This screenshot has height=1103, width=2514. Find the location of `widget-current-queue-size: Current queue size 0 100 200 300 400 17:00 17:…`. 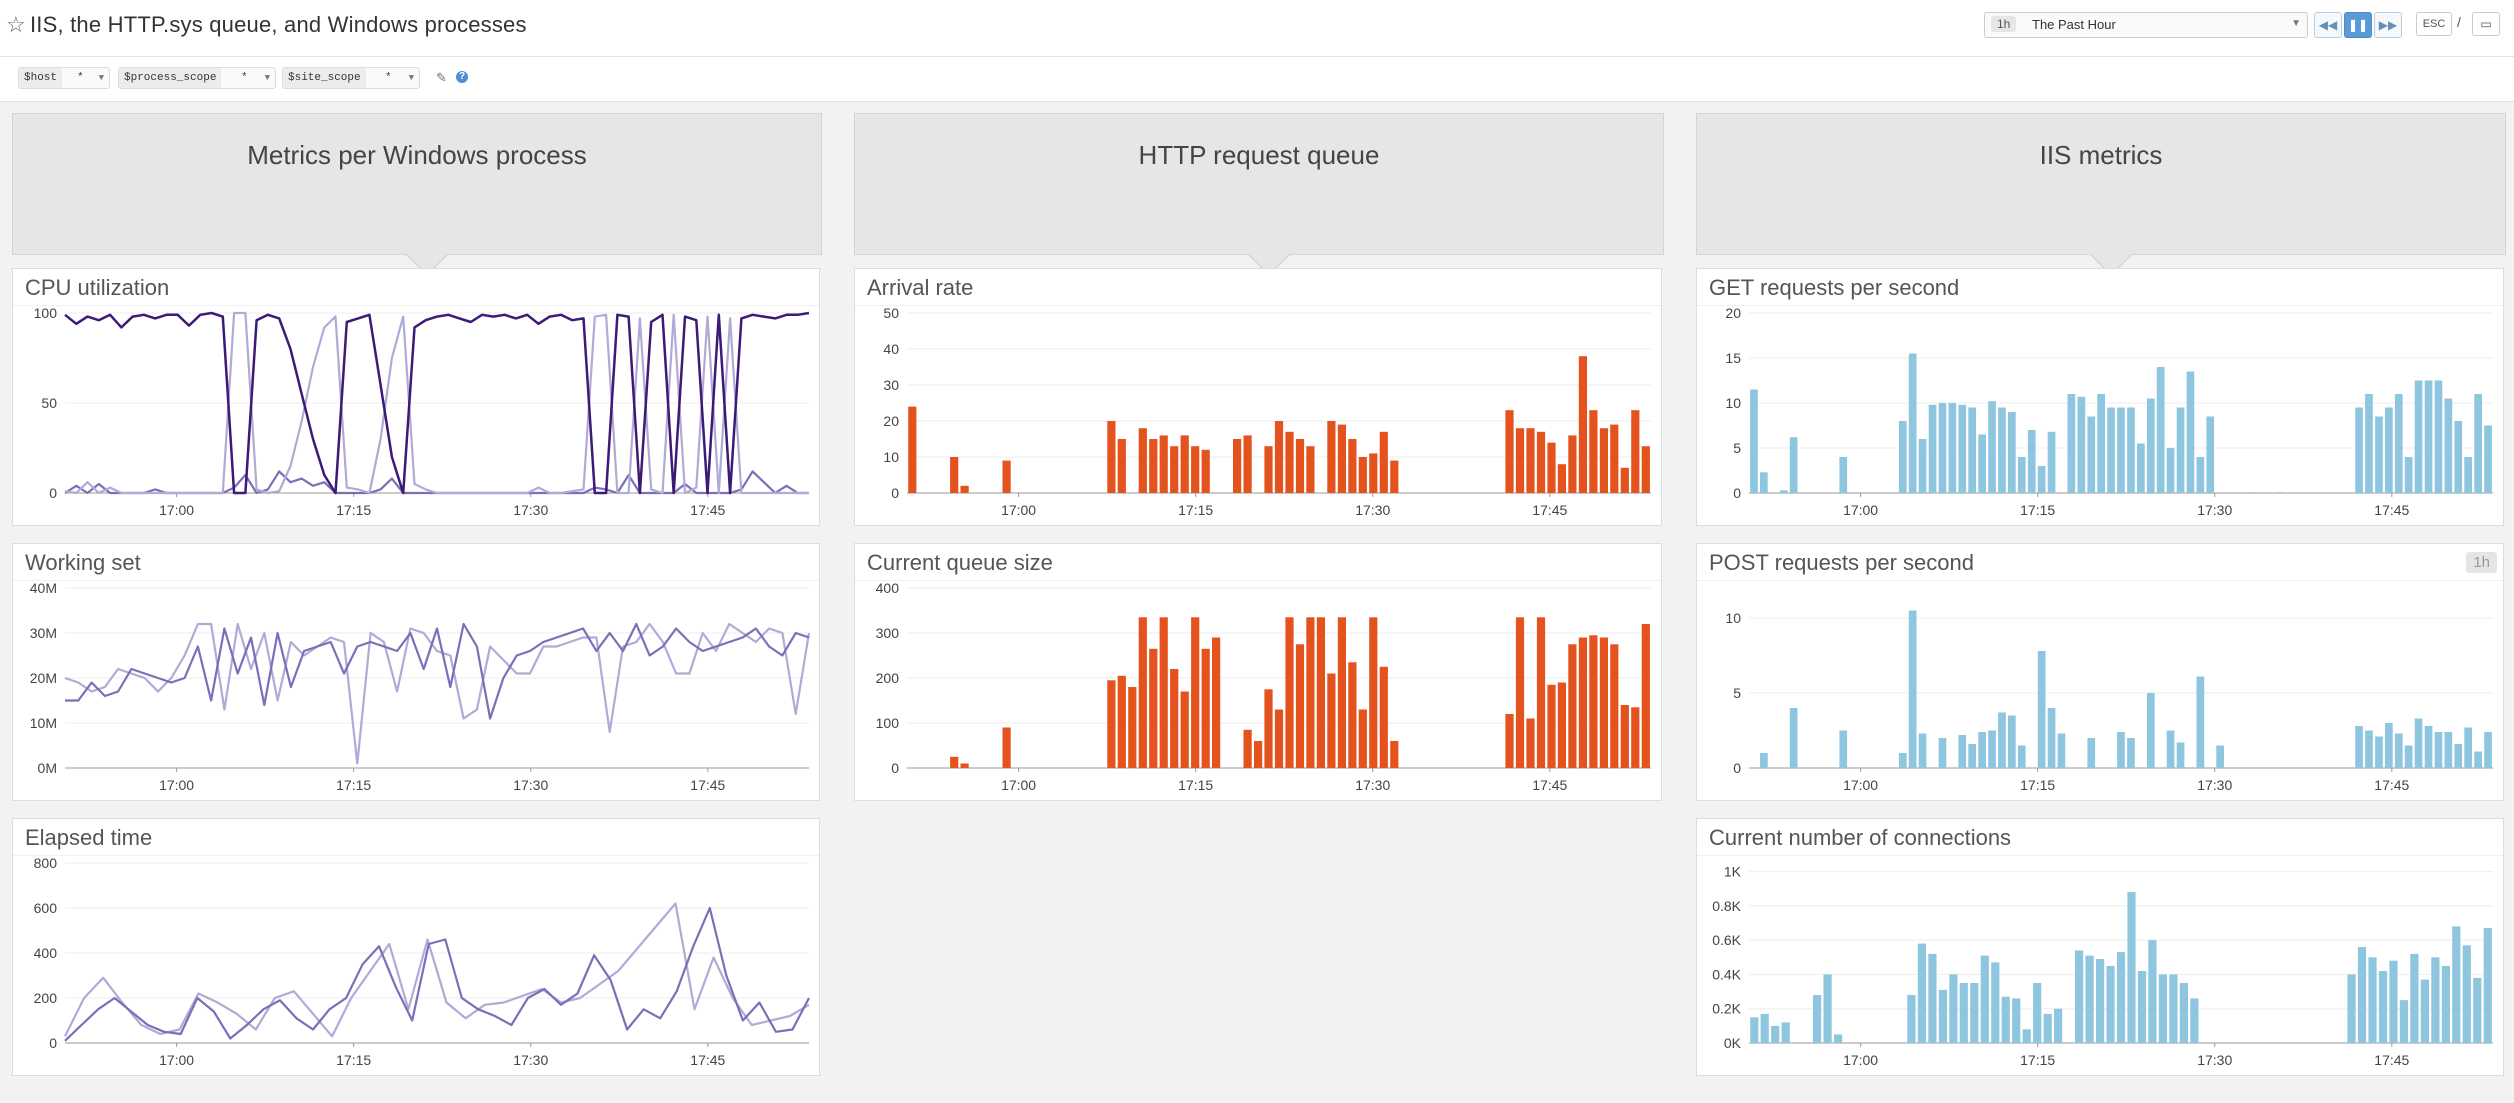

widget-current-queue-size: Current queue size 0 100 200 300 400 17:00 17:… is located at coordinates (1258, 672).